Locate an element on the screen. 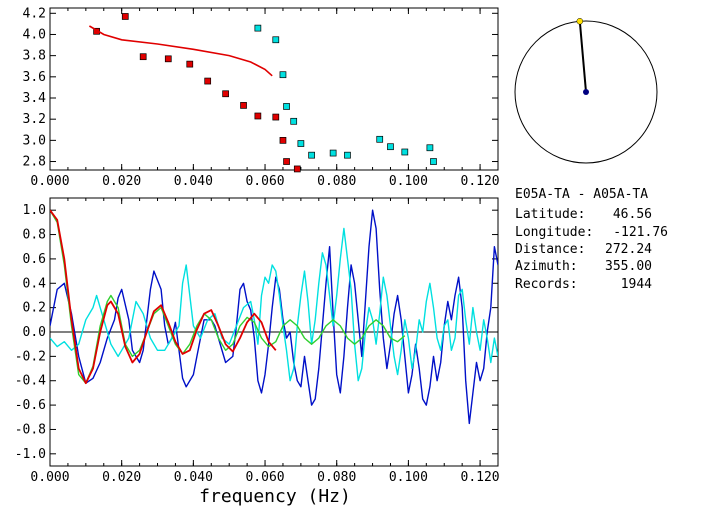 Image resolution: width=702 pixels, height=519 pixels. y-tick-label: -0.4 is located at coordinates (30, 381).